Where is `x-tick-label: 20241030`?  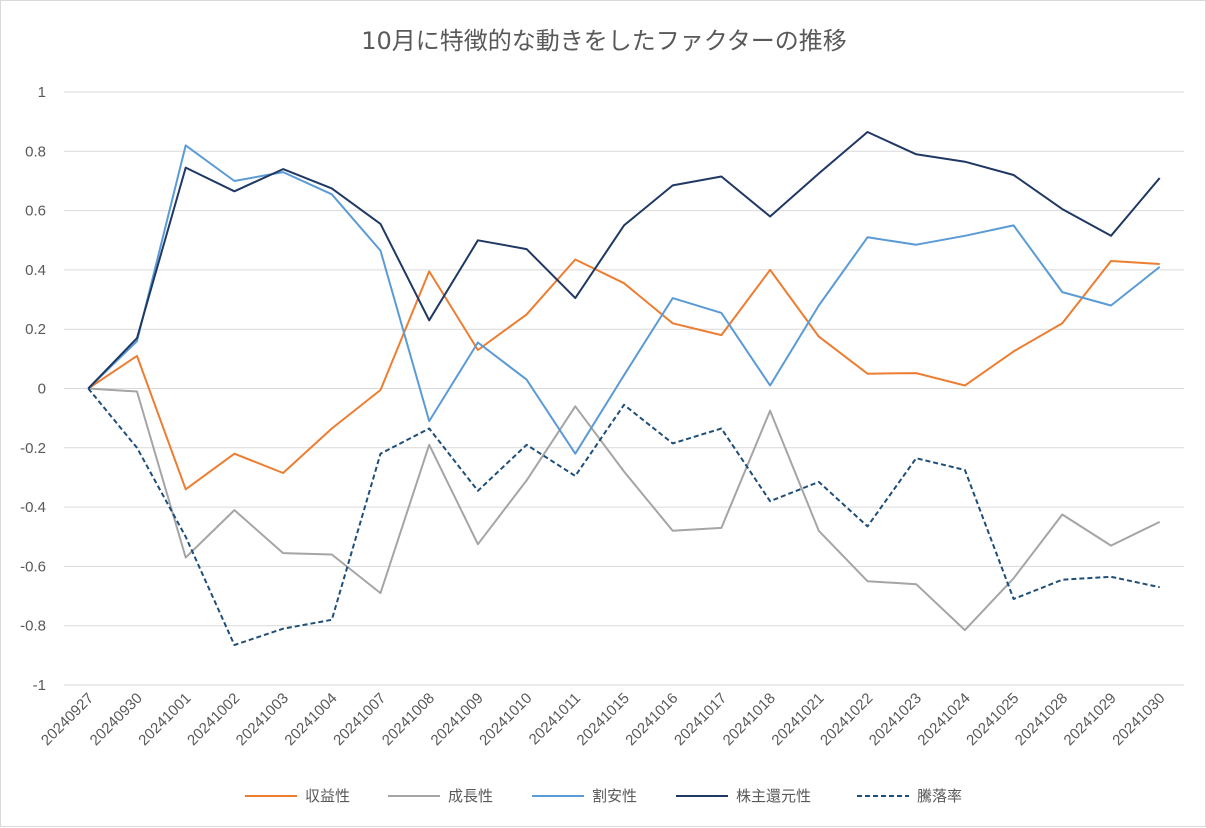 x-tick-label: 20241030 is located at coordinates (1138, 719).